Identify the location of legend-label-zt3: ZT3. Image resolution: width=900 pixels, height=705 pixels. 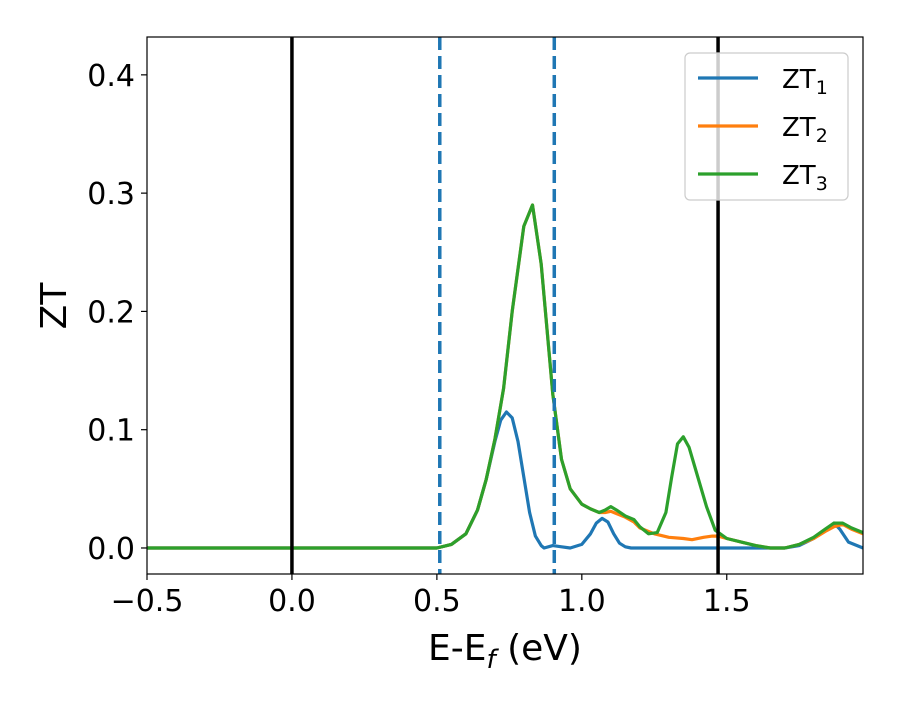
(805, 178).